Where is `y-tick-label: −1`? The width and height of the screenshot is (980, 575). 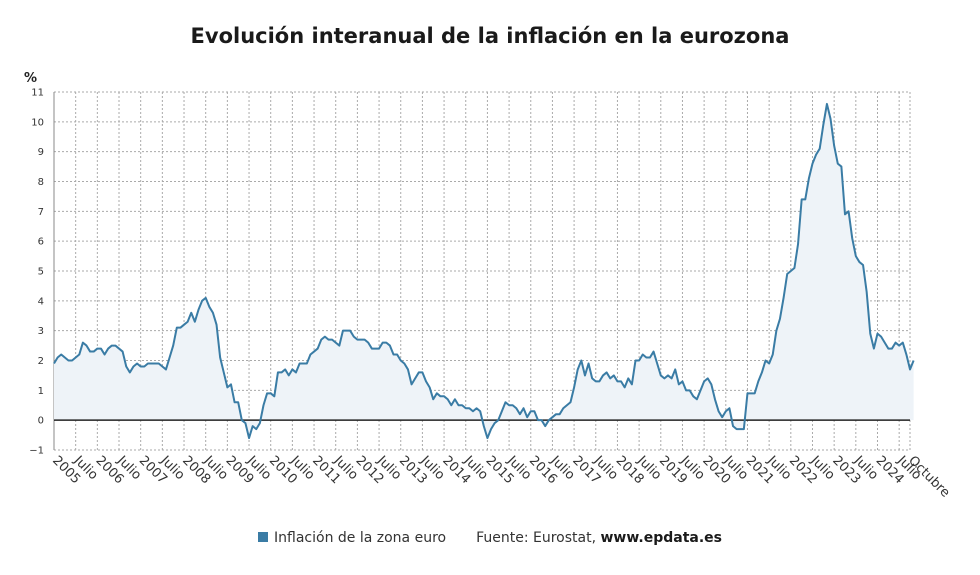 y-tick-label: −1 is located at coordinates (36, 451).